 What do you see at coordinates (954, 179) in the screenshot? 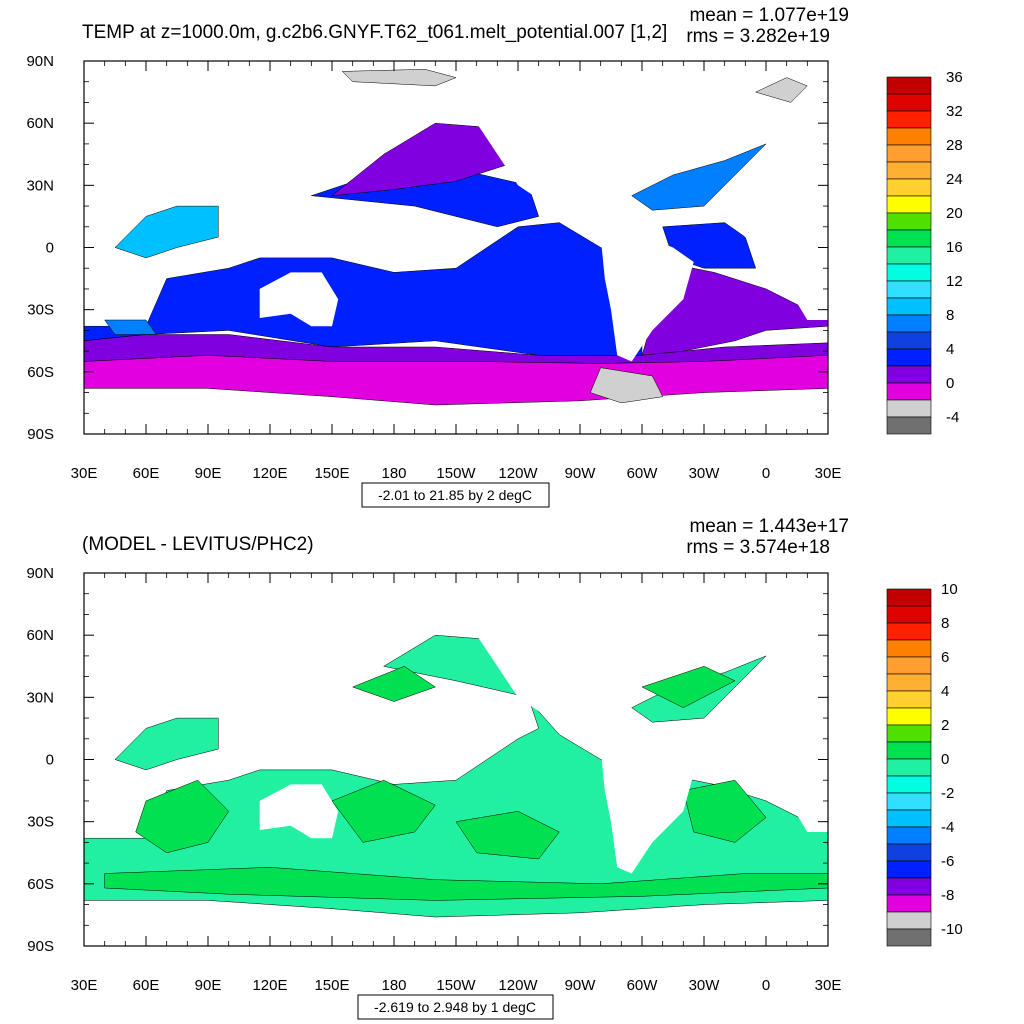
I see `colorbar-label: 24` at bounding box center [954, 179].